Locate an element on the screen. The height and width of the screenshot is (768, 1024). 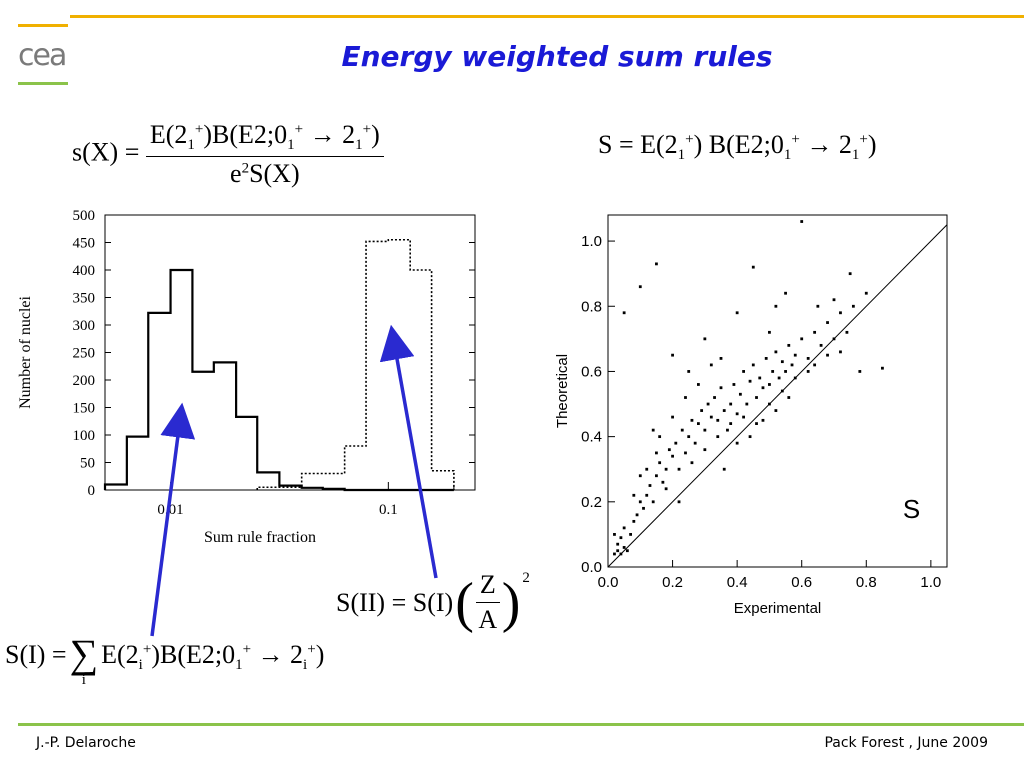
y-tick-label: 250 is located at coordinates (84, 354).